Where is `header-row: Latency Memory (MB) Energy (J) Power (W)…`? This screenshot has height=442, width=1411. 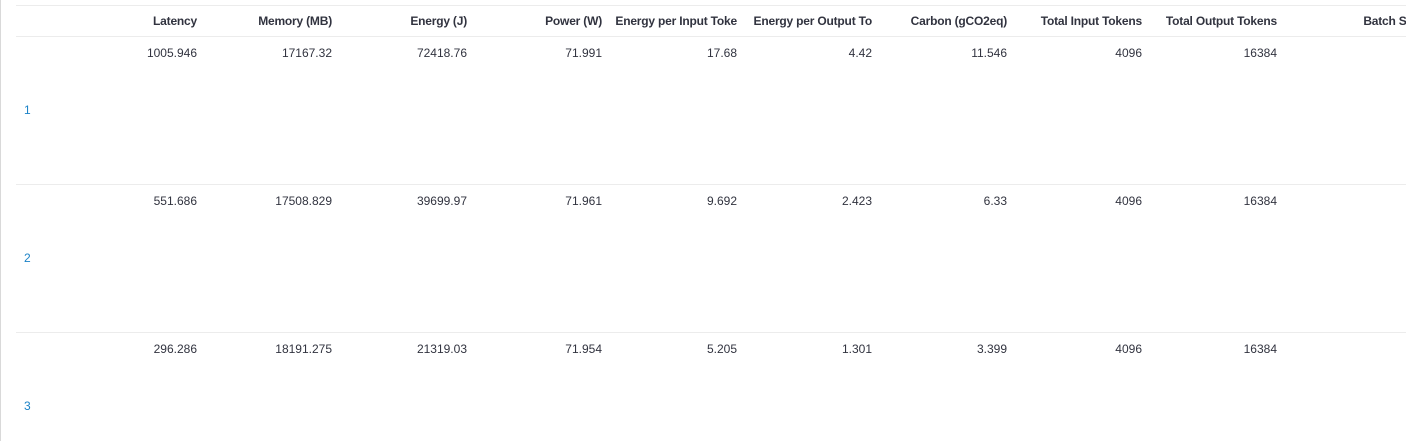 header-row: Latency Memory (MB) Energy (J) Power (W)… is located at coordinates (711, 21).